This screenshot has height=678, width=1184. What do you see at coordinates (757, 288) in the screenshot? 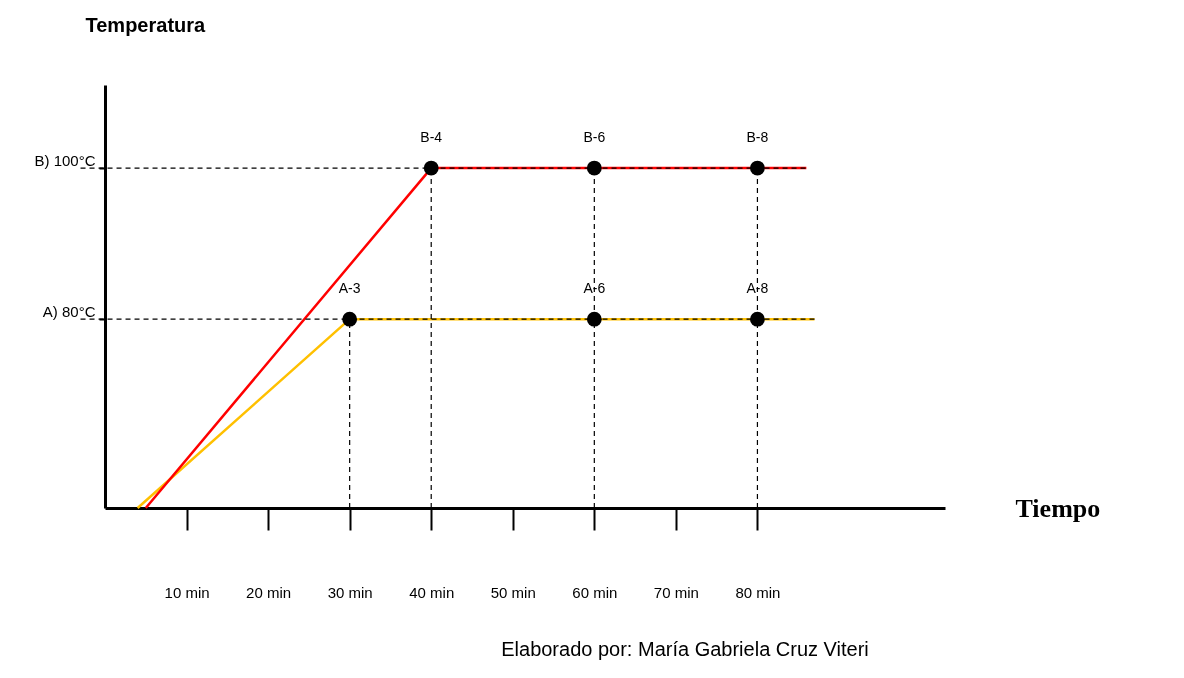
I see `annotation: A-8` at bounding box center [757, 288].